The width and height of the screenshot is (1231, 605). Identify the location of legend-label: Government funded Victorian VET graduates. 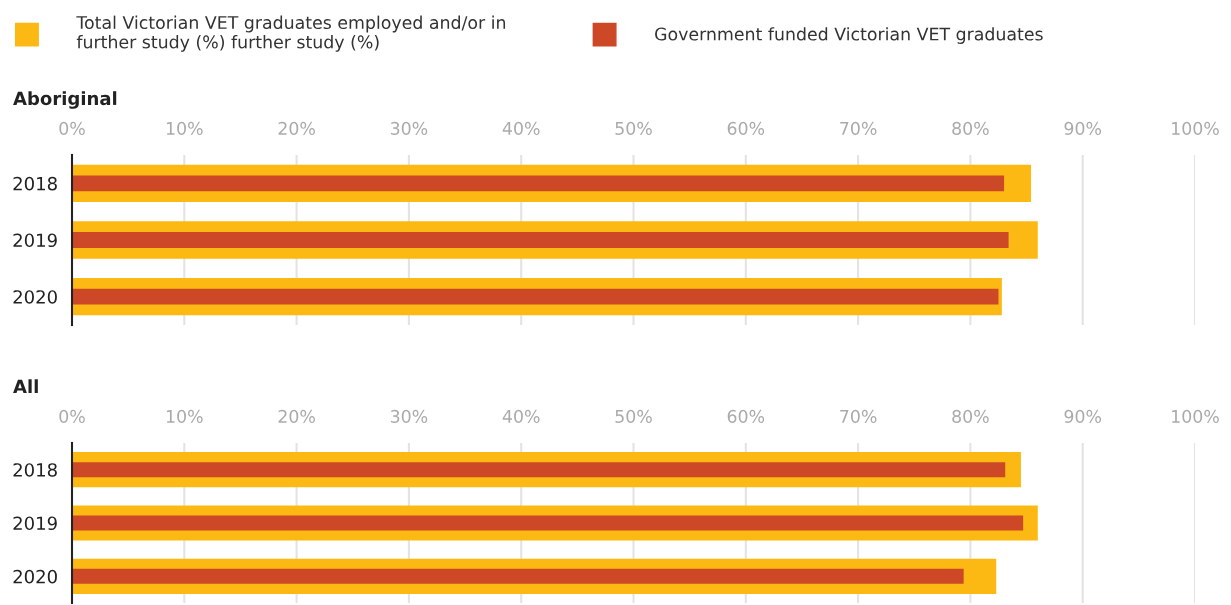
(849, 35).